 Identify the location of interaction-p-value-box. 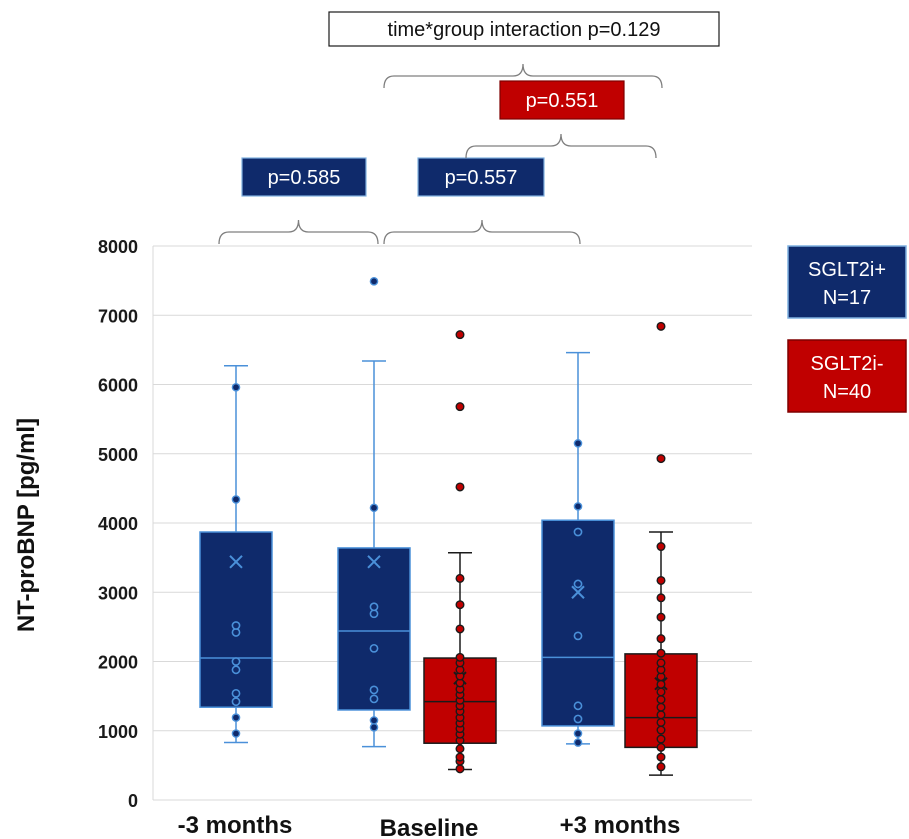
(524, 29).